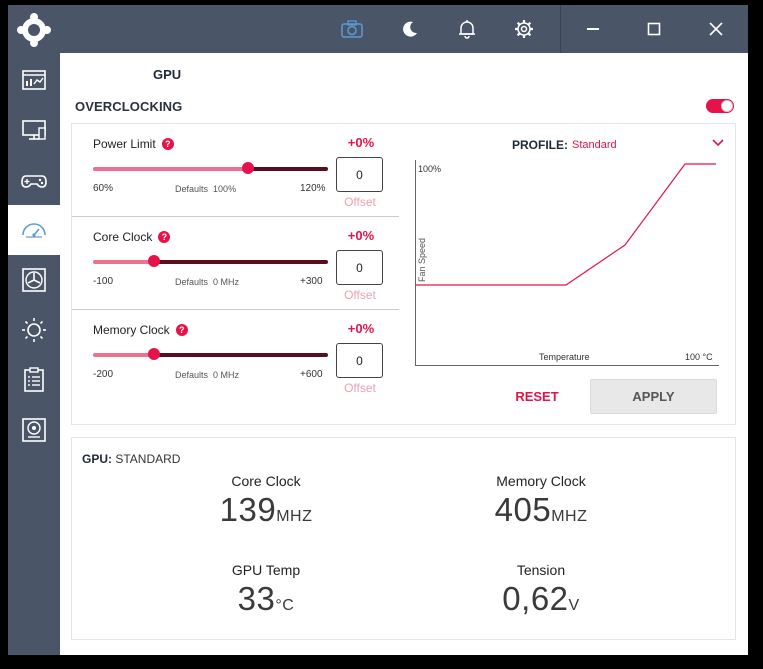 This screenshot has width=763, height=669. I want to click on fan-icon, so click(34, 280).